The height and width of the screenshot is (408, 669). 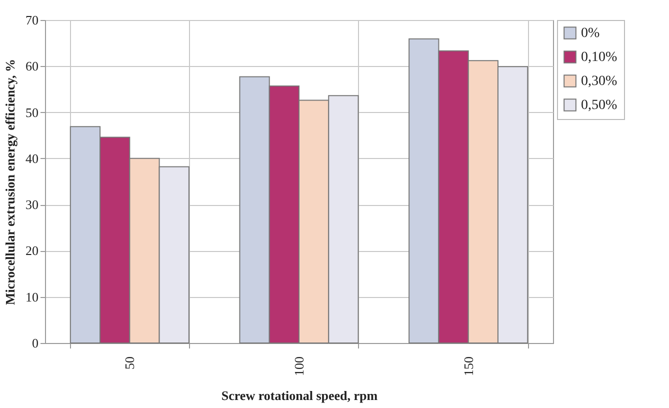 What do you see at coordinates (590, 33) in the screenshot?
I see `legend-label: 0%` at bounding box center [590, 33].